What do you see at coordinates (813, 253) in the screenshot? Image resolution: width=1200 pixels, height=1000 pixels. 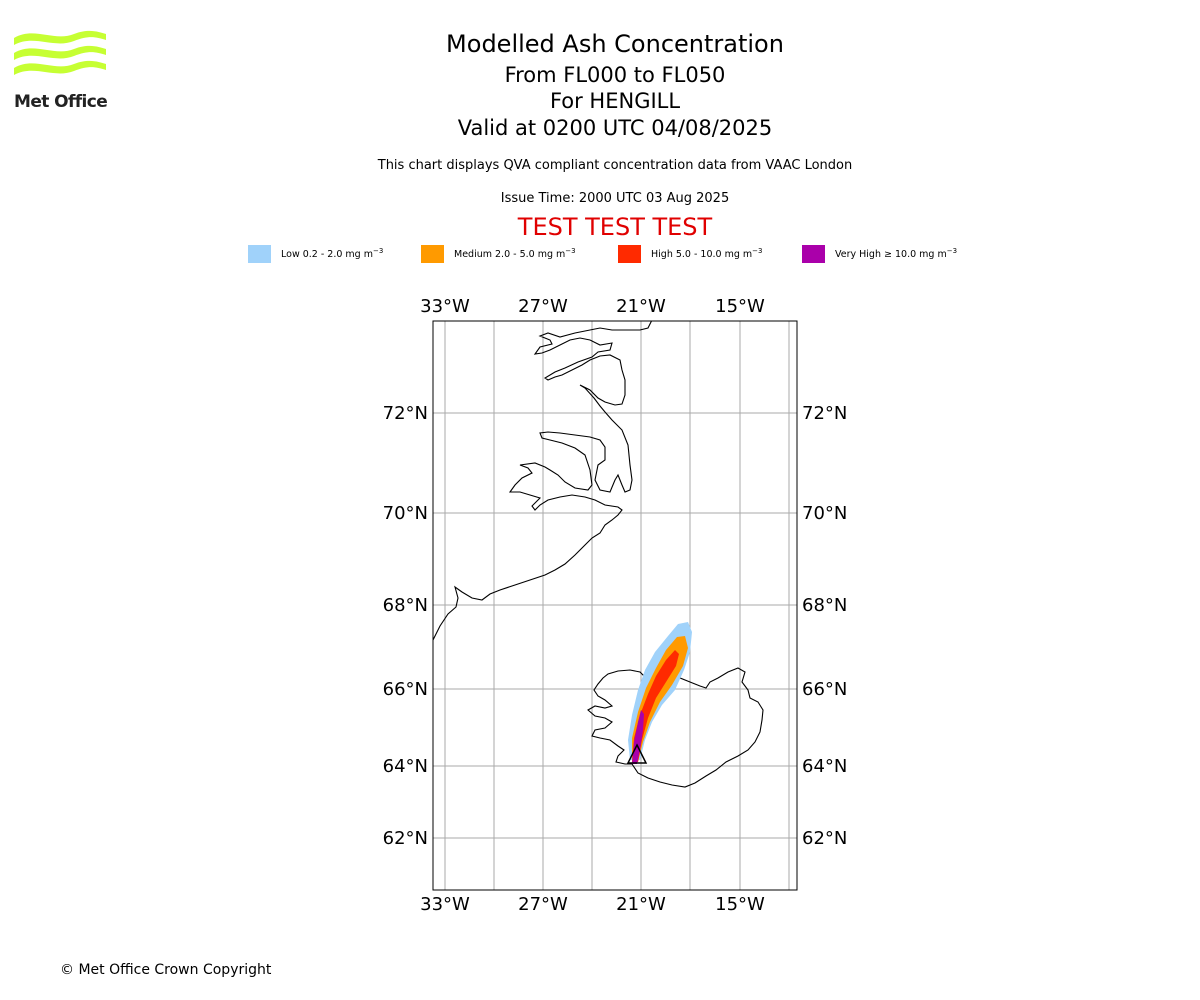 I see `legend-swatch-very-high` at bounding box center [813, 253].